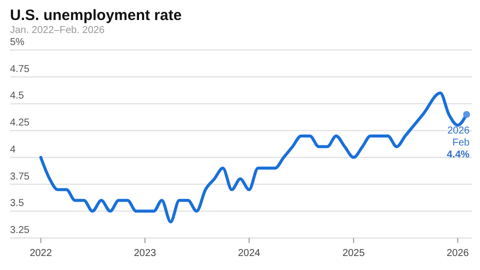 Image resolution: width=480 pixels, height=270 pixels. What do you see at coordinates (458, 142) in the screenshot?
I see `annotation: 2026 Feb 4.4%` at bounding box center [458, 142].